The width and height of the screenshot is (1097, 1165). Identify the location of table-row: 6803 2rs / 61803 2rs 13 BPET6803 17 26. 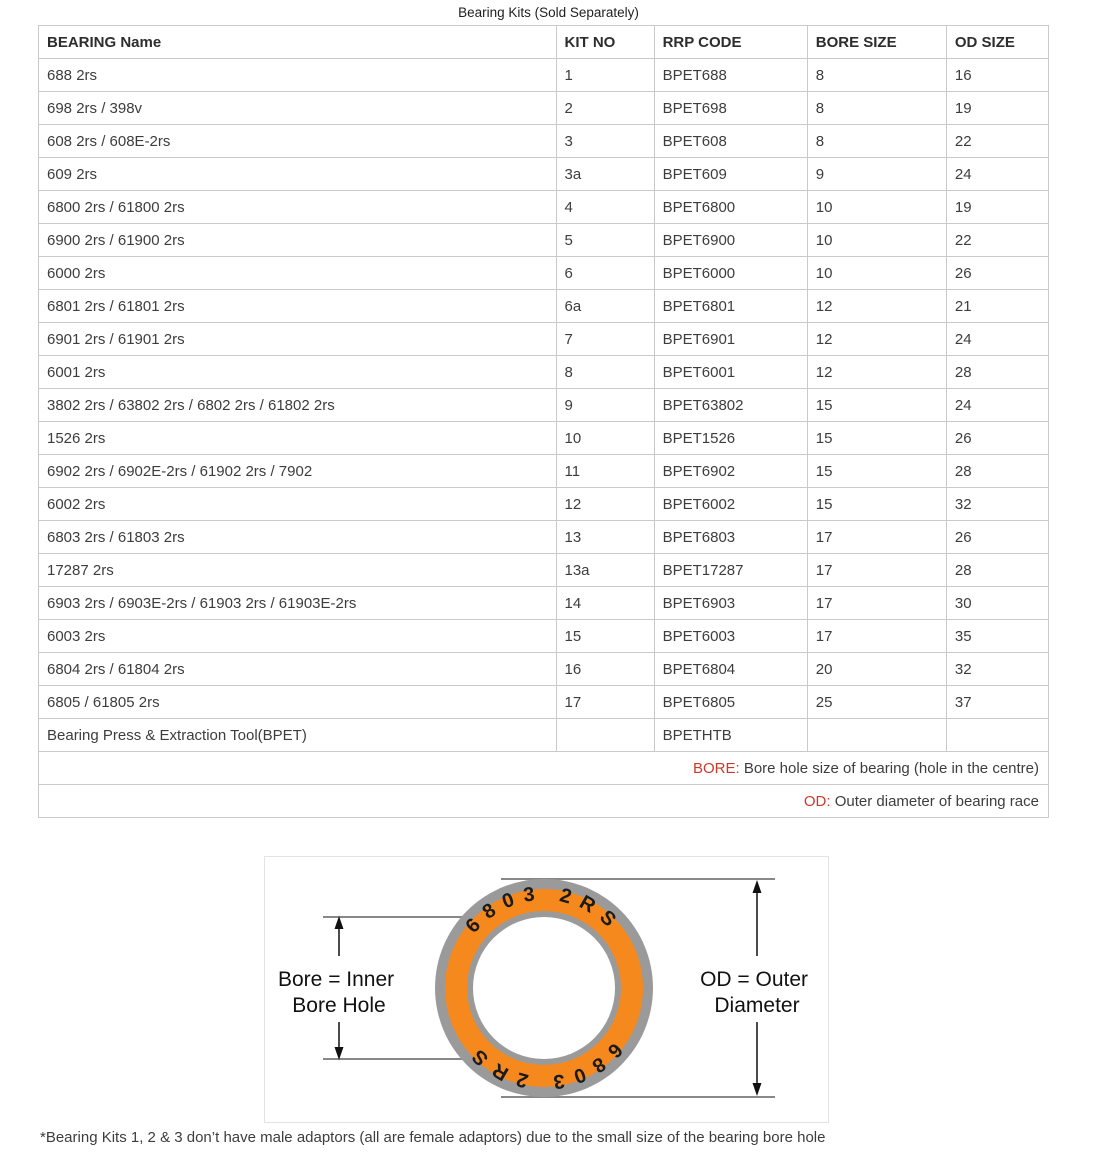
(544, 537).